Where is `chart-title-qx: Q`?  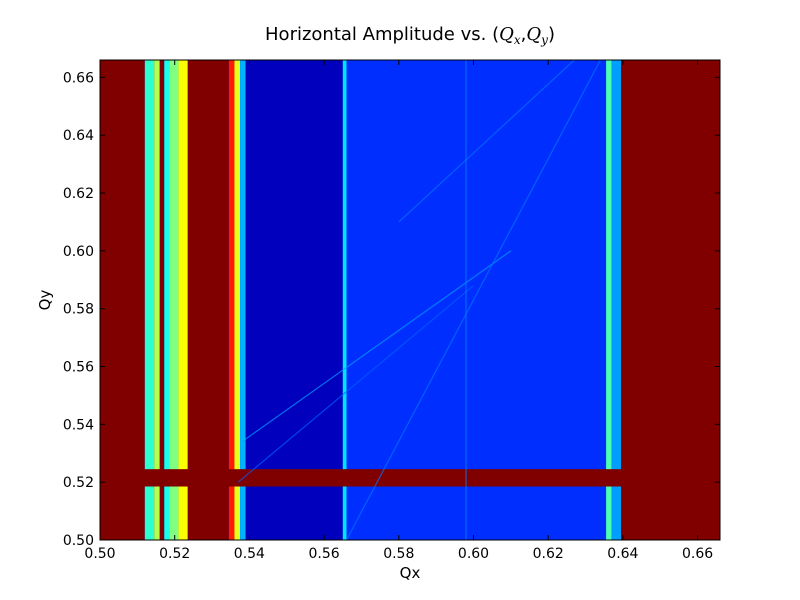
chart-title-qx: Q is located at coordinates (506, 34).